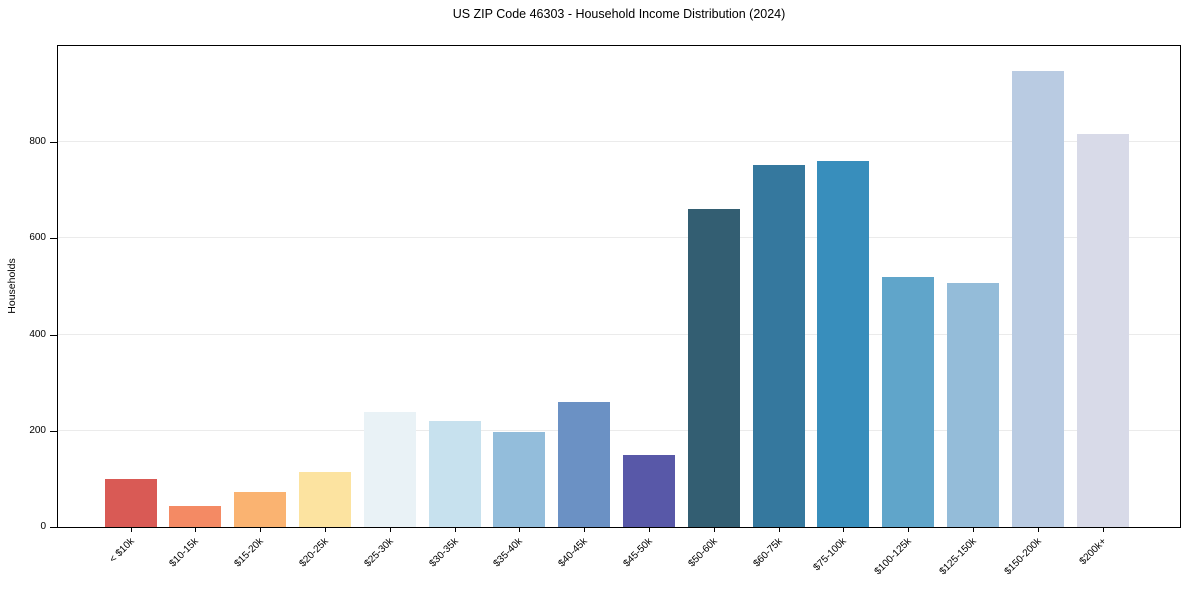 This screenshot has width=1189, height=590. Describe the element at coordinates (973, 530) in the screenshot. I see `x-tick-mark-$125-150k` at that location.